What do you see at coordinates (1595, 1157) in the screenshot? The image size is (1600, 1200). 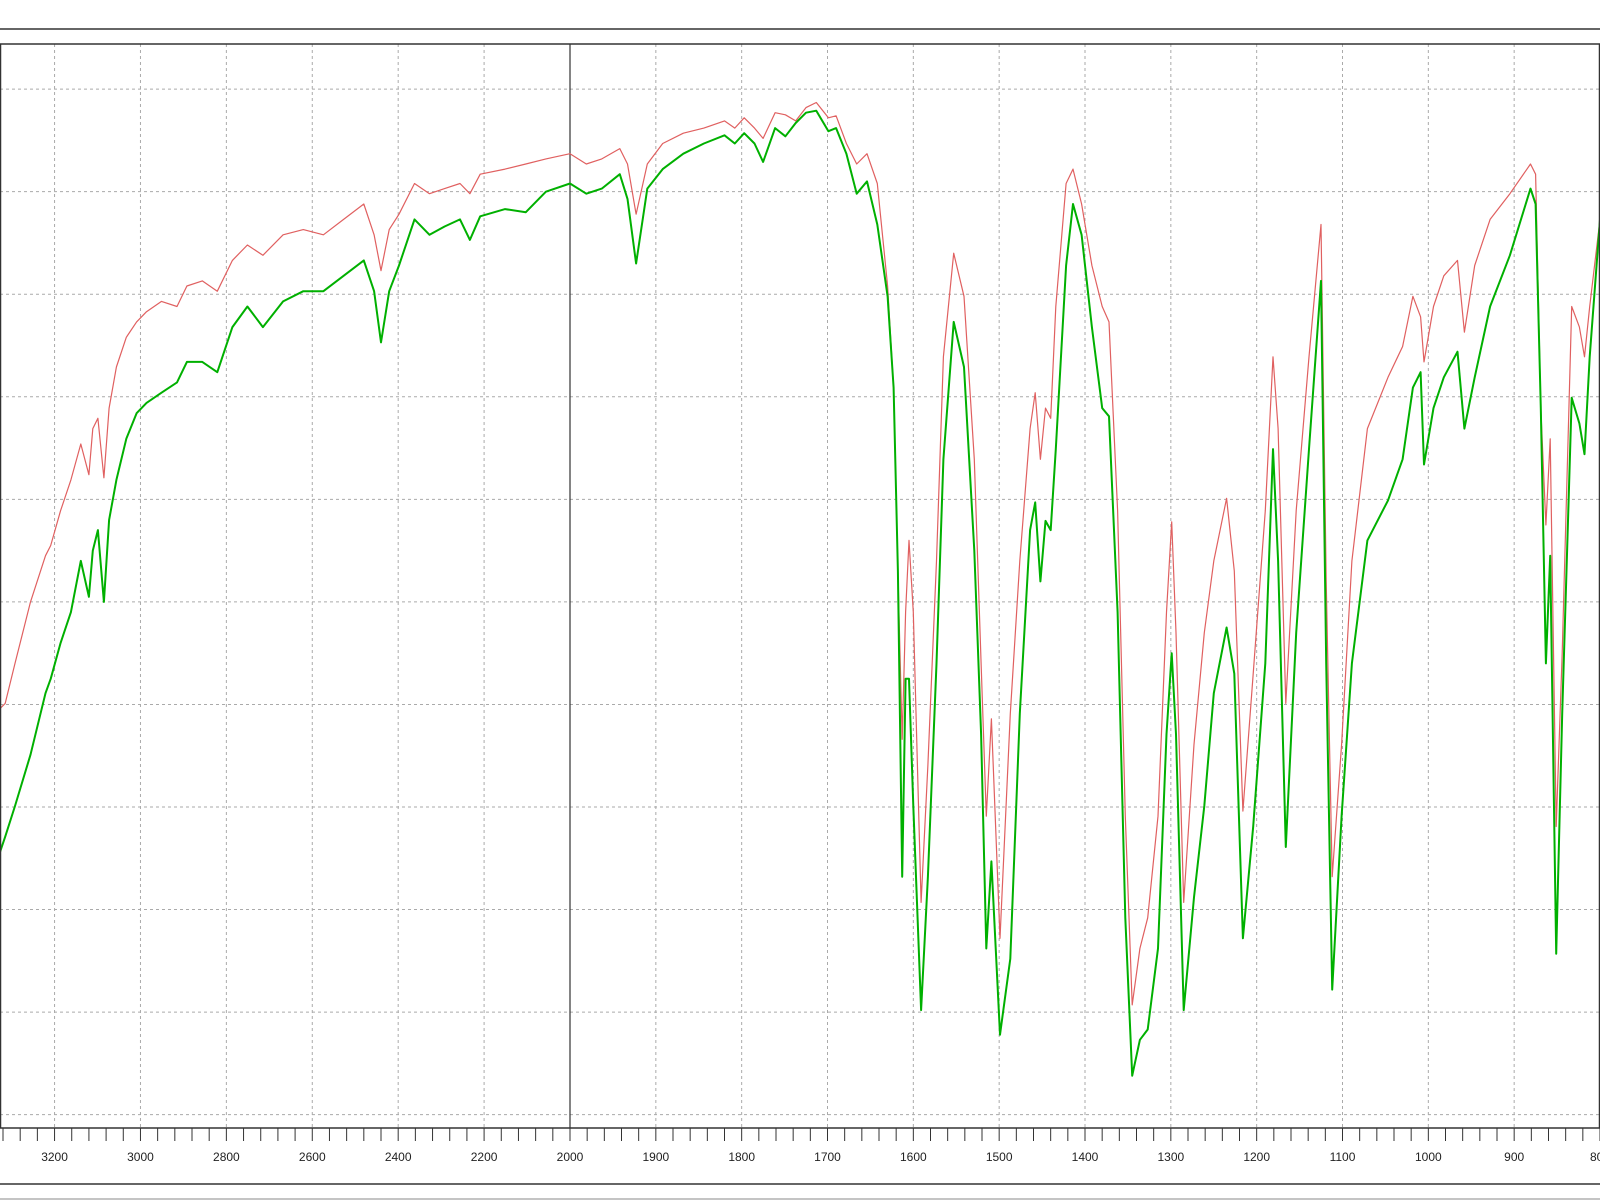 I see `x-tick-label: 800` at bounding box center [1595, 1157].